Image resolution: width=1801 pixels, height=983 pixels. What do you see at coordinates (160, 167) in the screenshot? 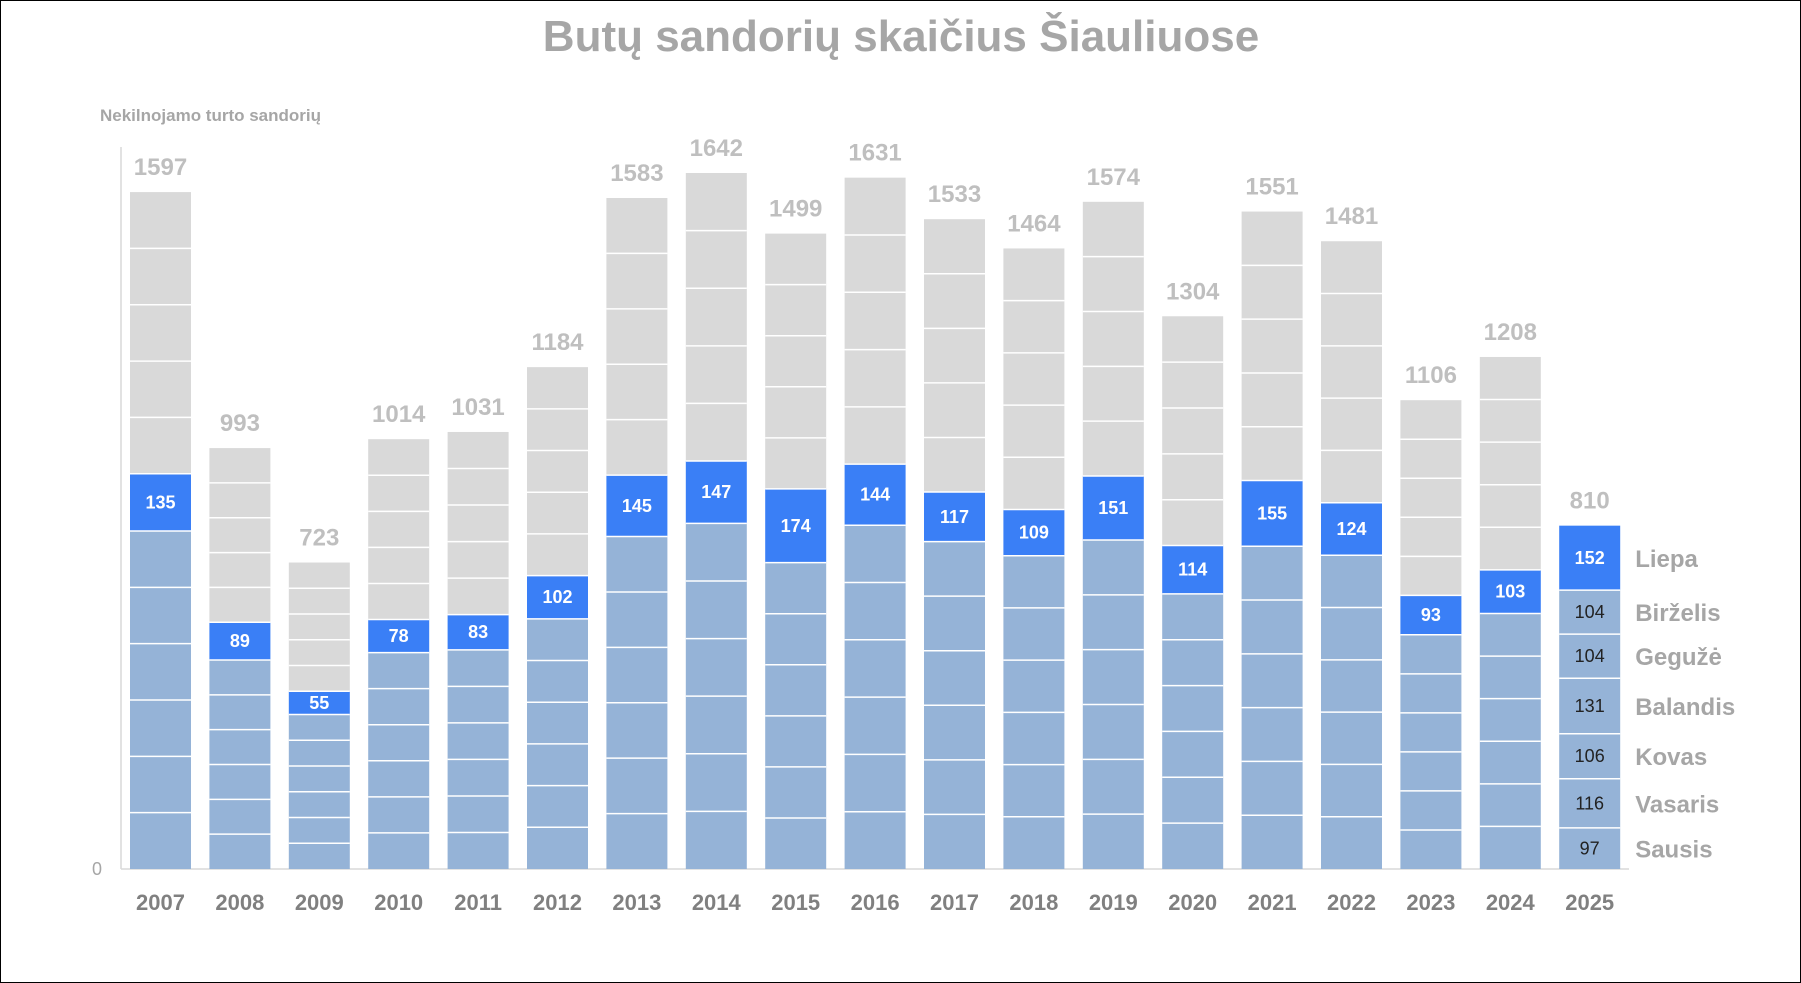
I see `total-label-2007: 1597` at bounding box center [160, 167].